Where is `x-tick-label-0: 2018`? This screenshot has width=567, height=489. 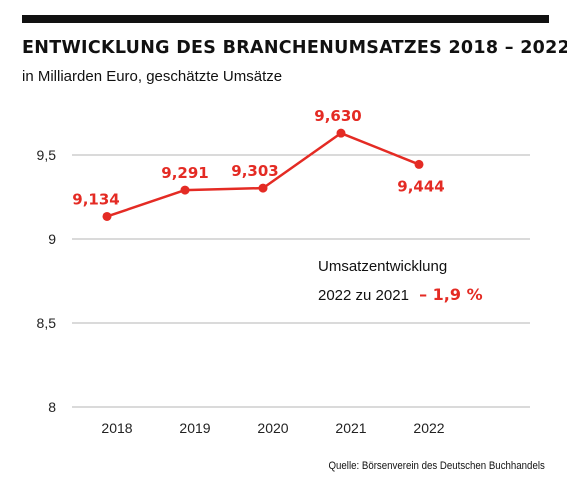
x-tick-label-0: 2018 is located at coordinates (116, 428).